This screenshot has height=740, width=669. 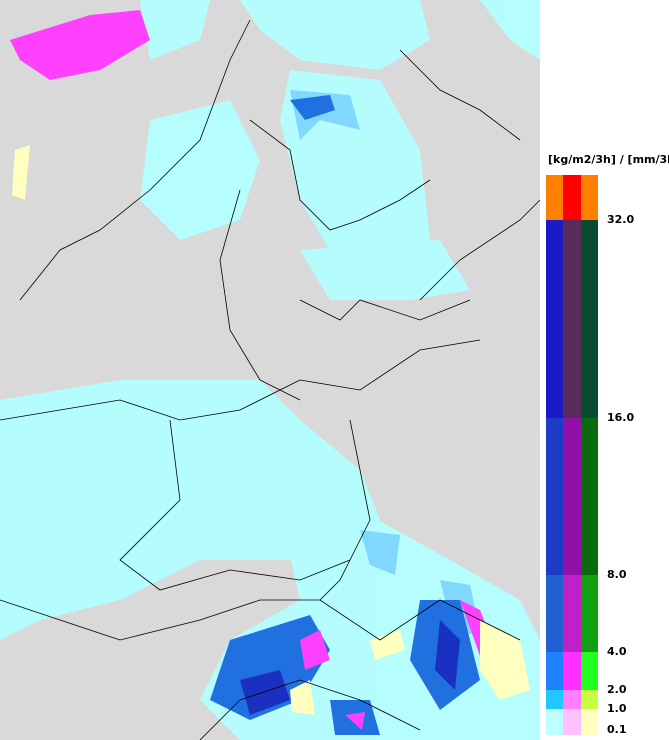 I want to click on legend-label: 32.0, so click(x=620, y=219).